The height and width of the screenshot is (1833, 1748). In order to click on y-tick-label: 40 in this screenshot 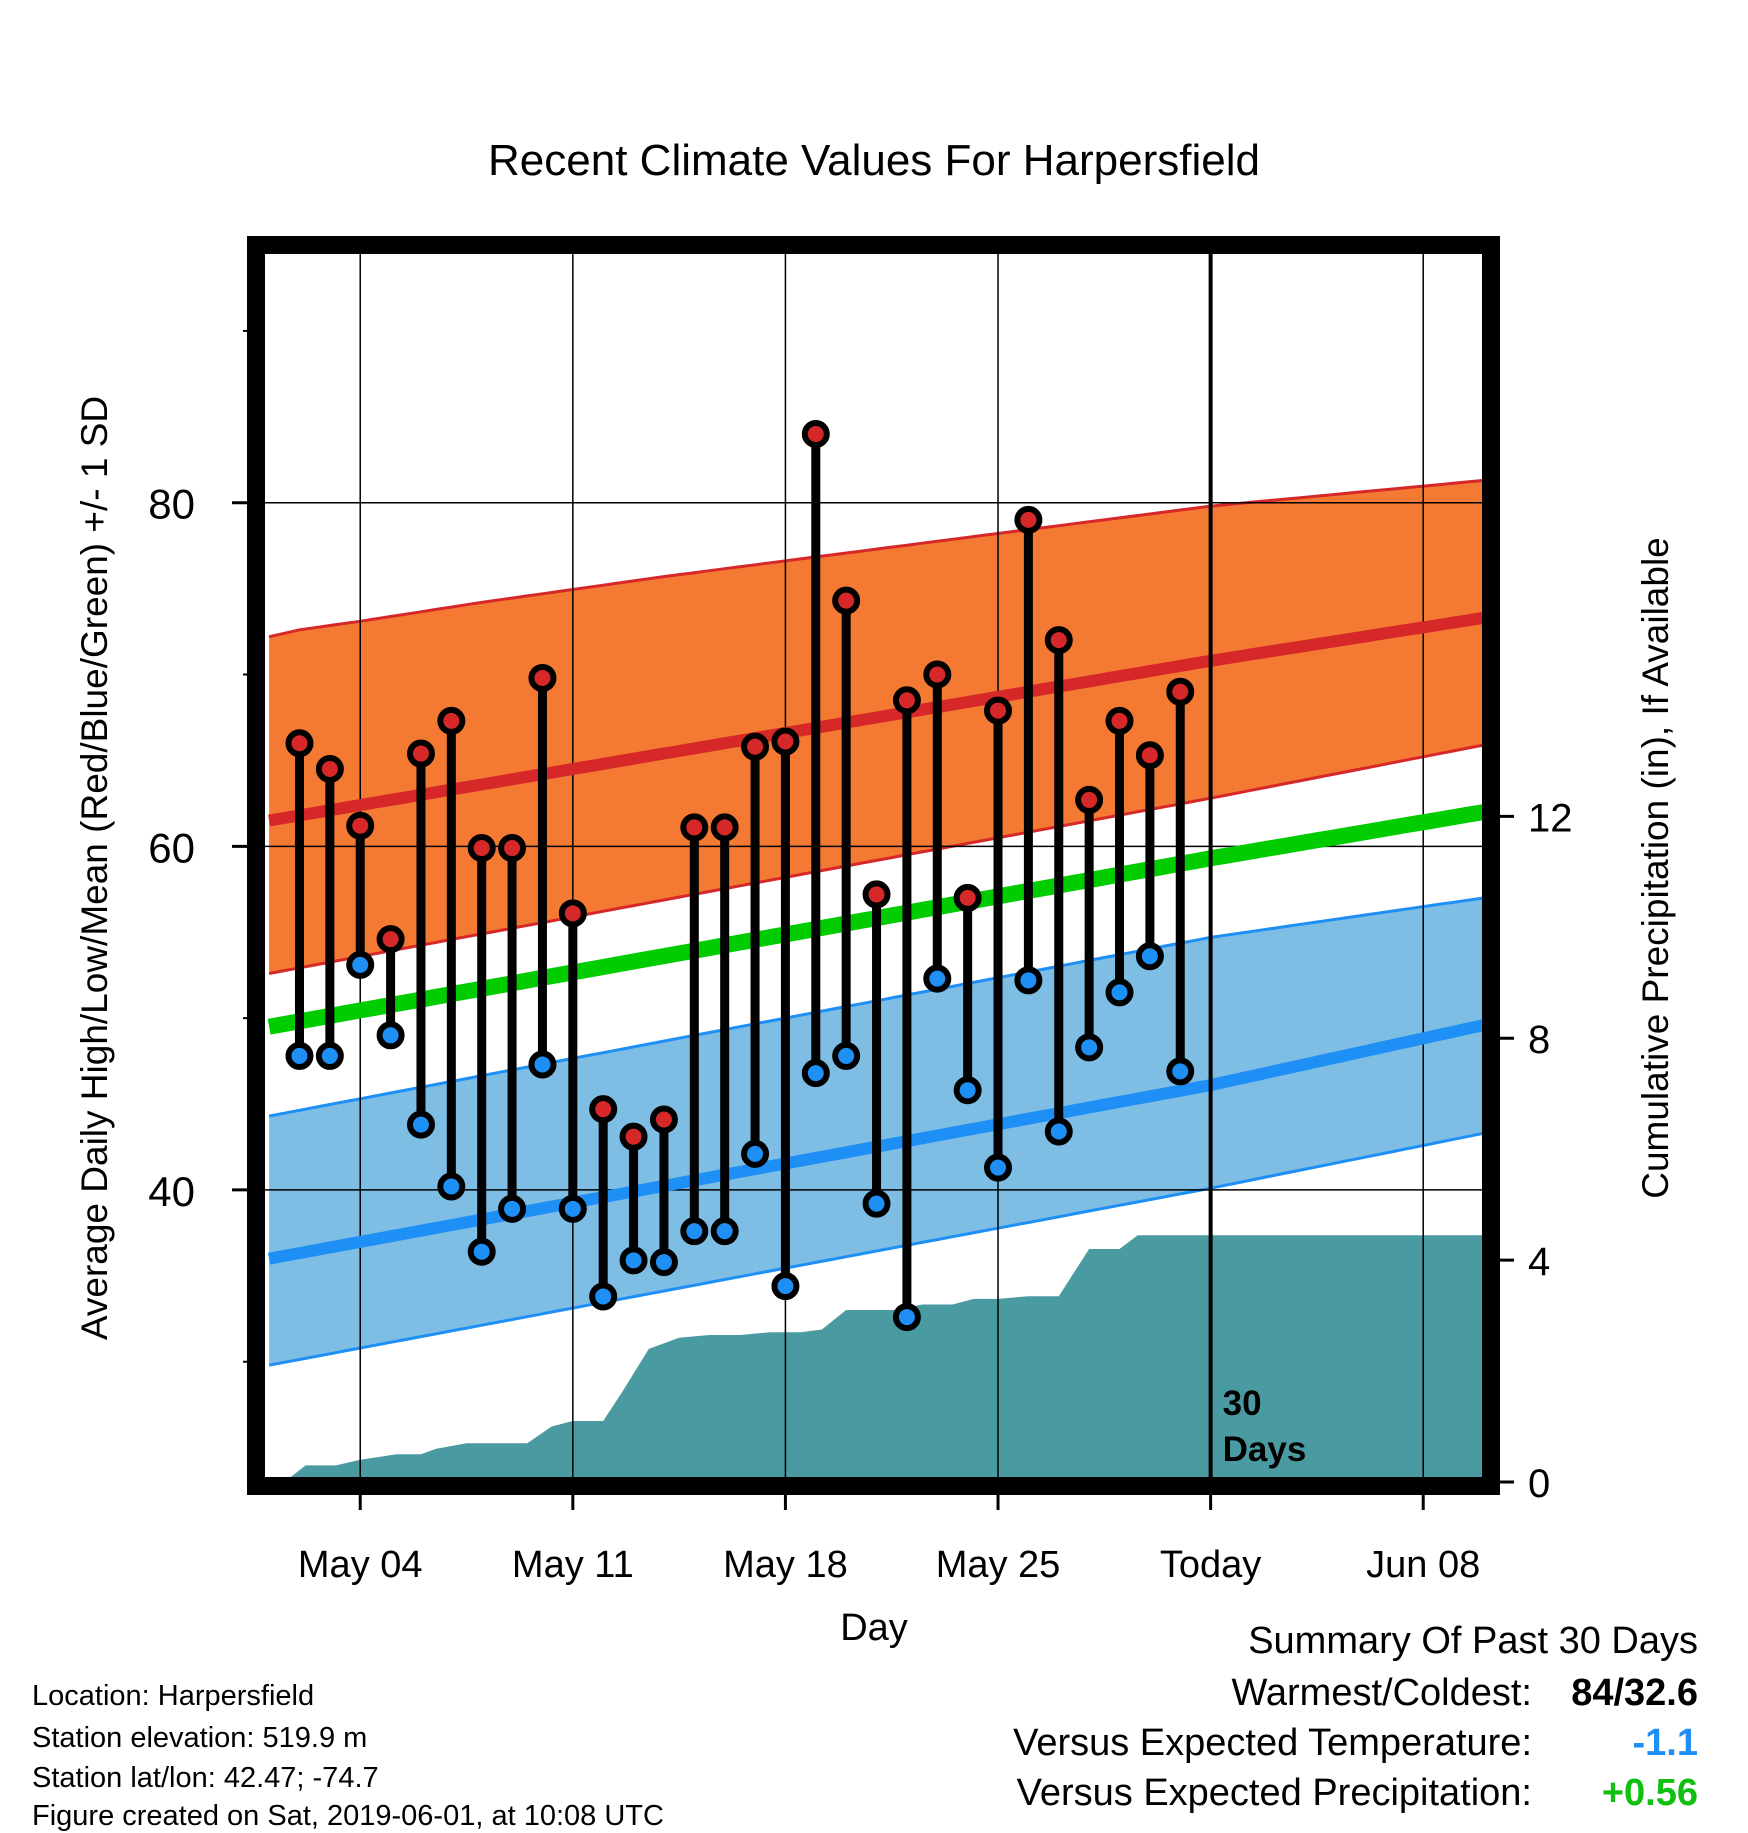, I will do `click(171, 1191)`.